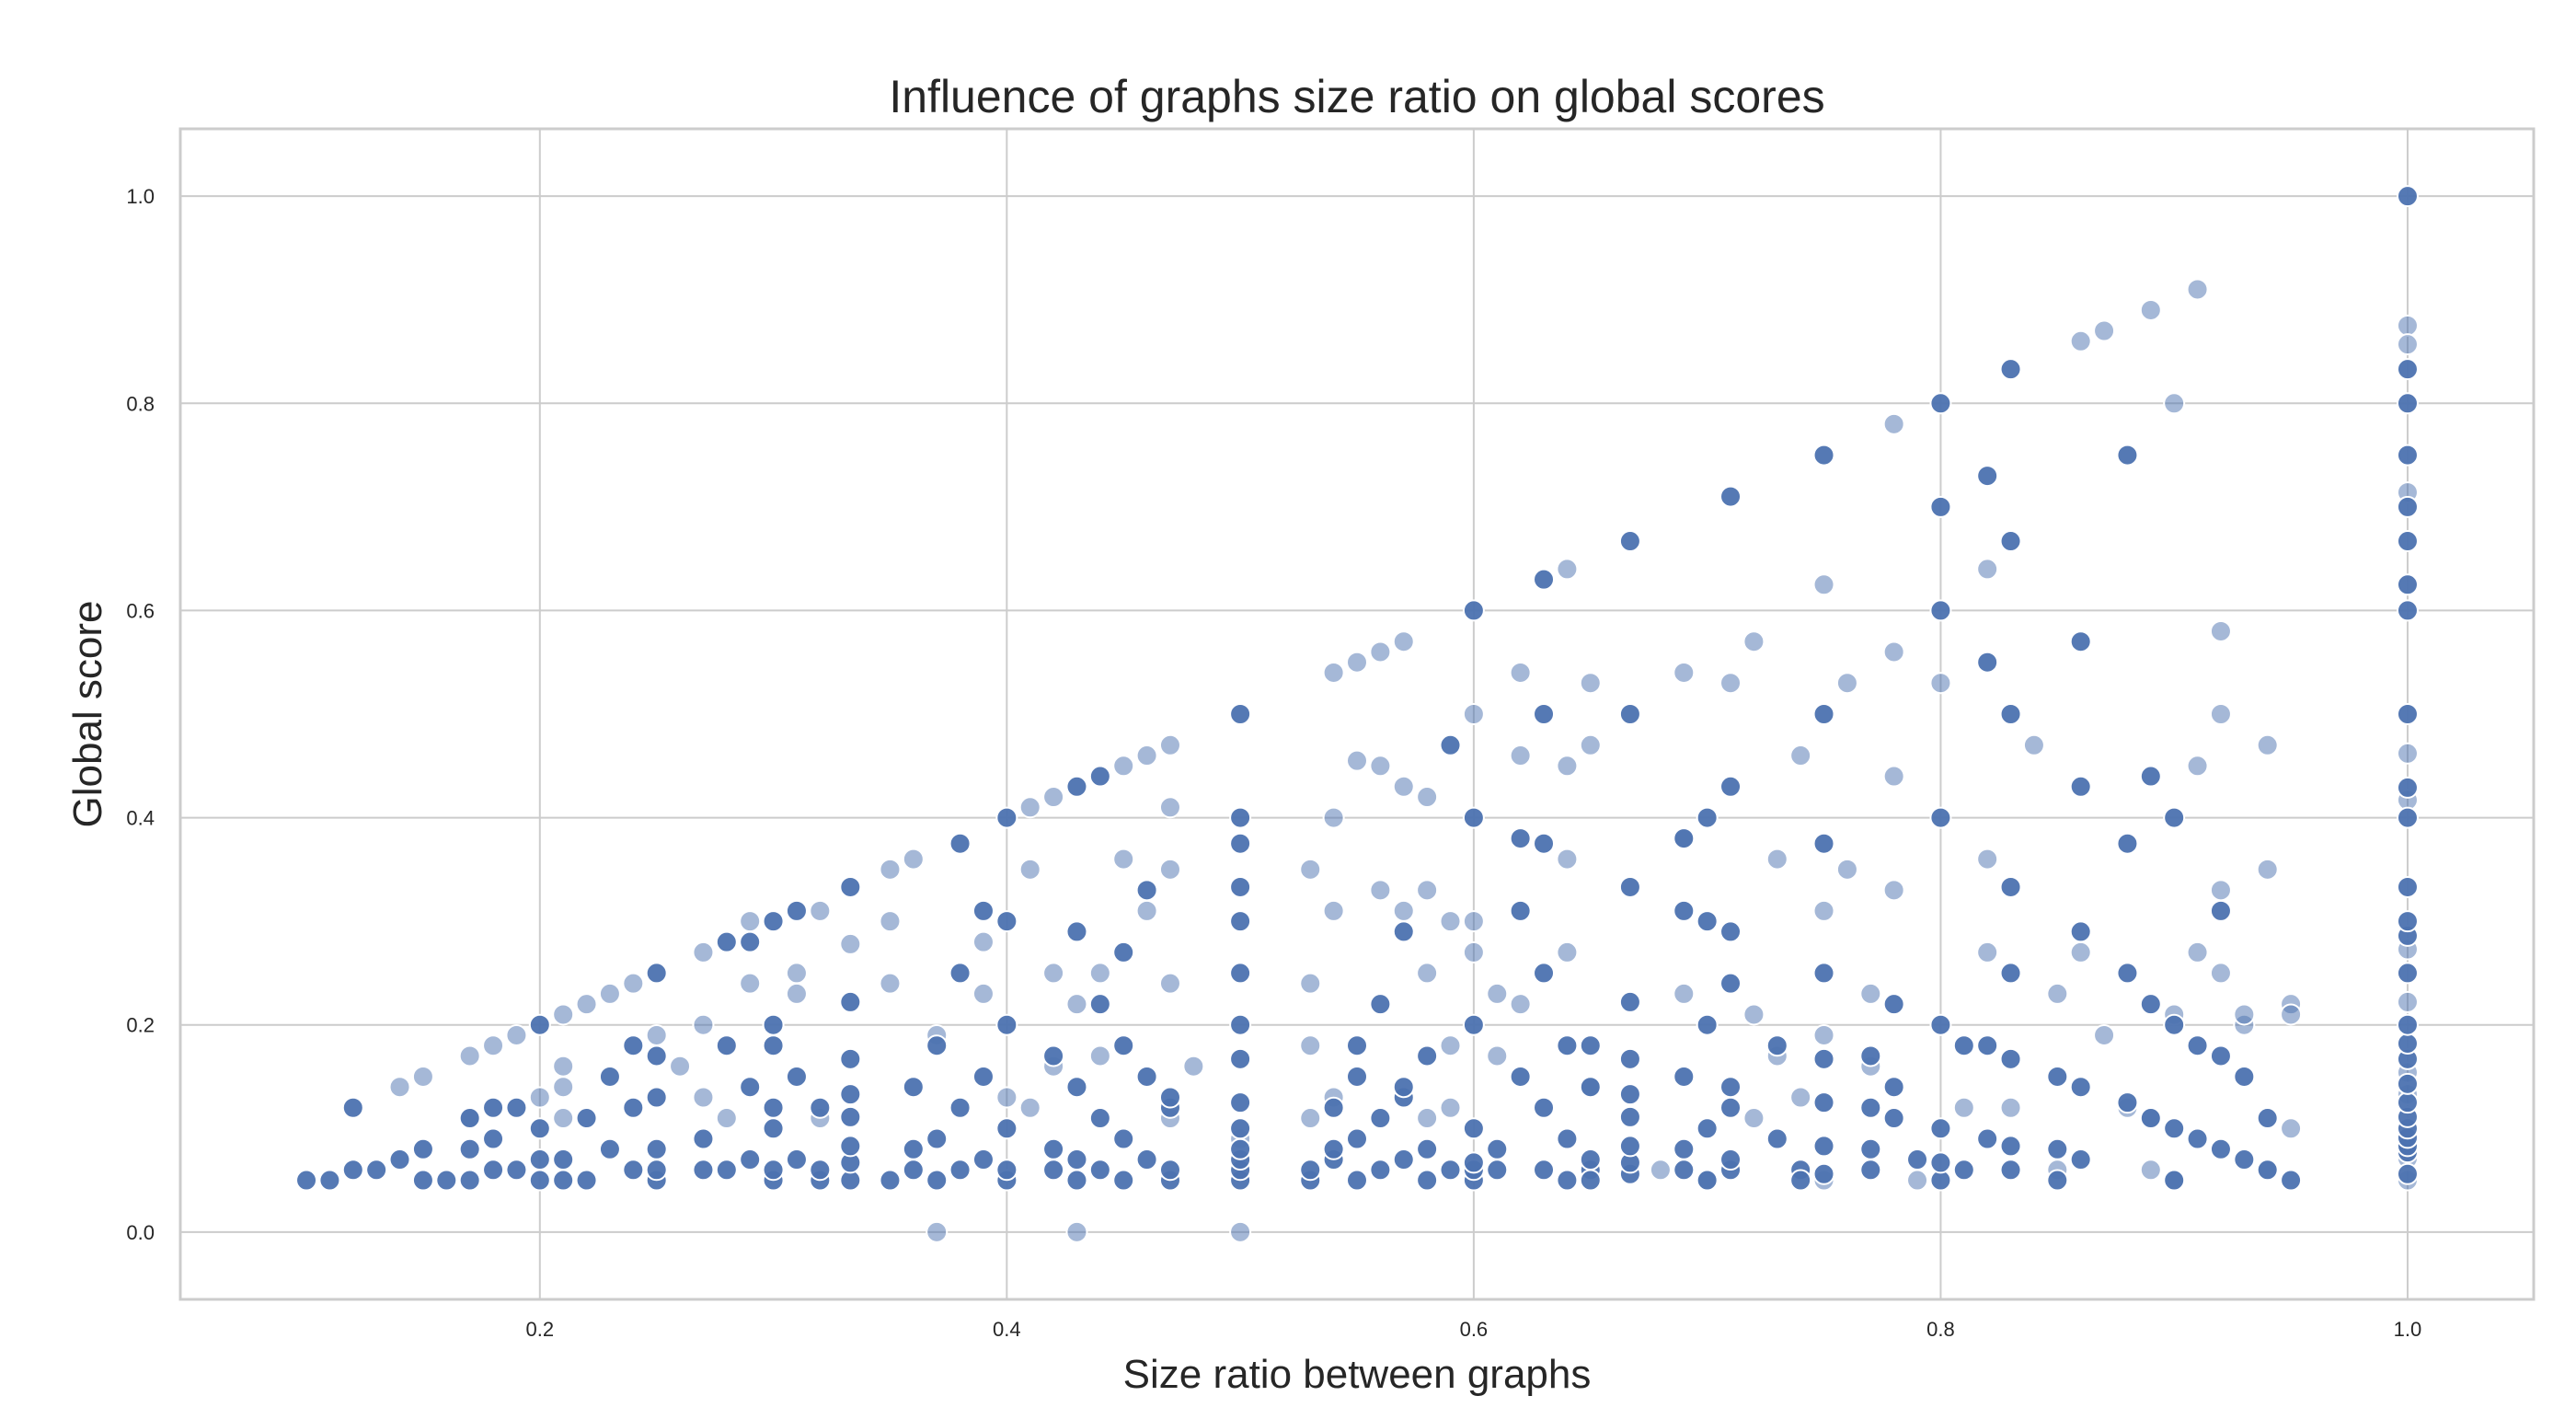  I want to click on x-tick-label: 0.8, so click(1940, 1330).